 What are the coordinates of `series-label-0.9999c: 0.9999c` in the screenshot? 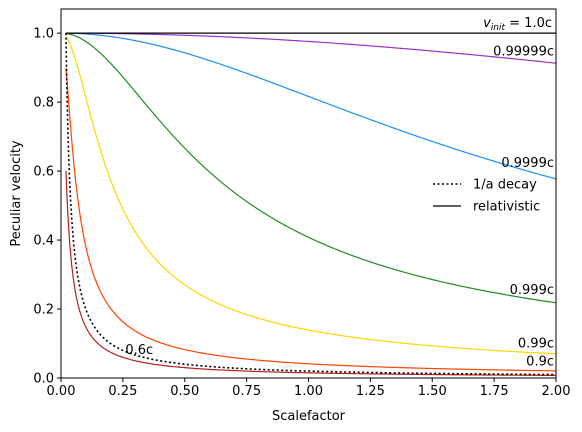 It's located at (527, 163).